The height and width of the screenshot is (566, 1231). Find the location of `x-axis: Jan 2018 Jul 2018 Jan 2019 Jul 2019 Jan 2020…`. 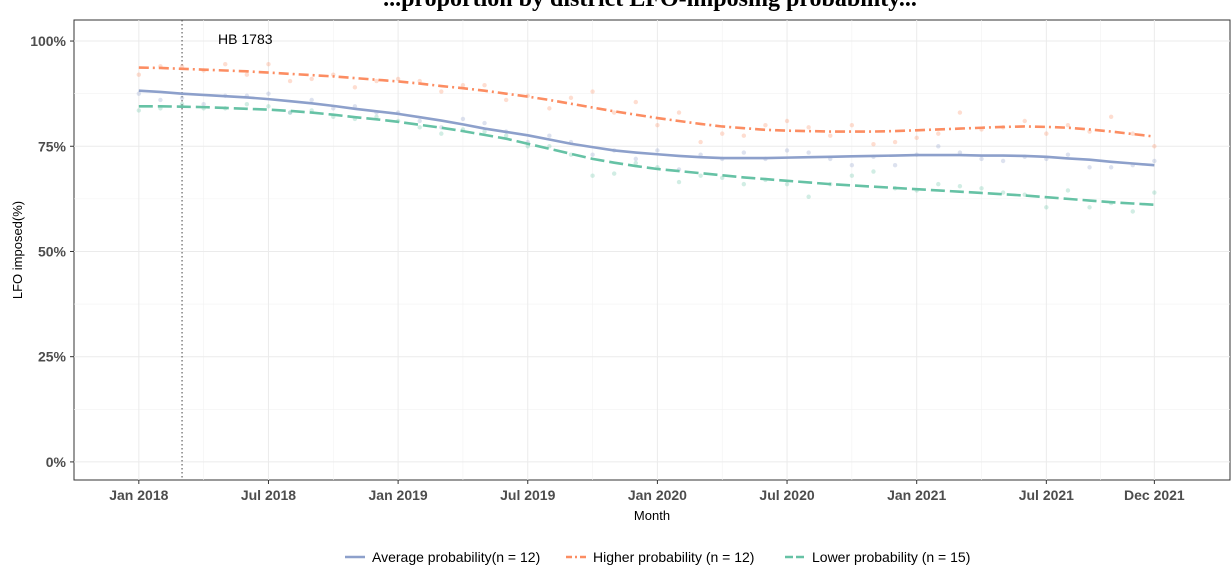

x-axis: Jan 2018 Jul 2018 Jan 2019 Jul 2019 Jan 2020… is located at coordinates (647, 491).